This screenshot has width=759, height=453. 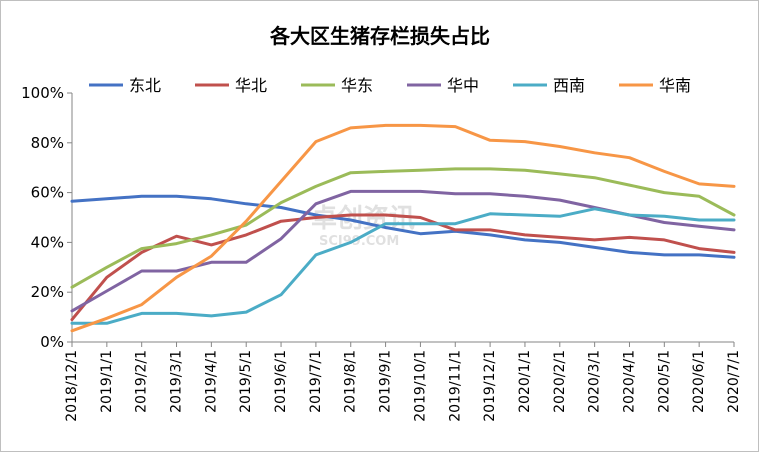 I want to click on legend-label: 华南, so click(x=675, y=85).